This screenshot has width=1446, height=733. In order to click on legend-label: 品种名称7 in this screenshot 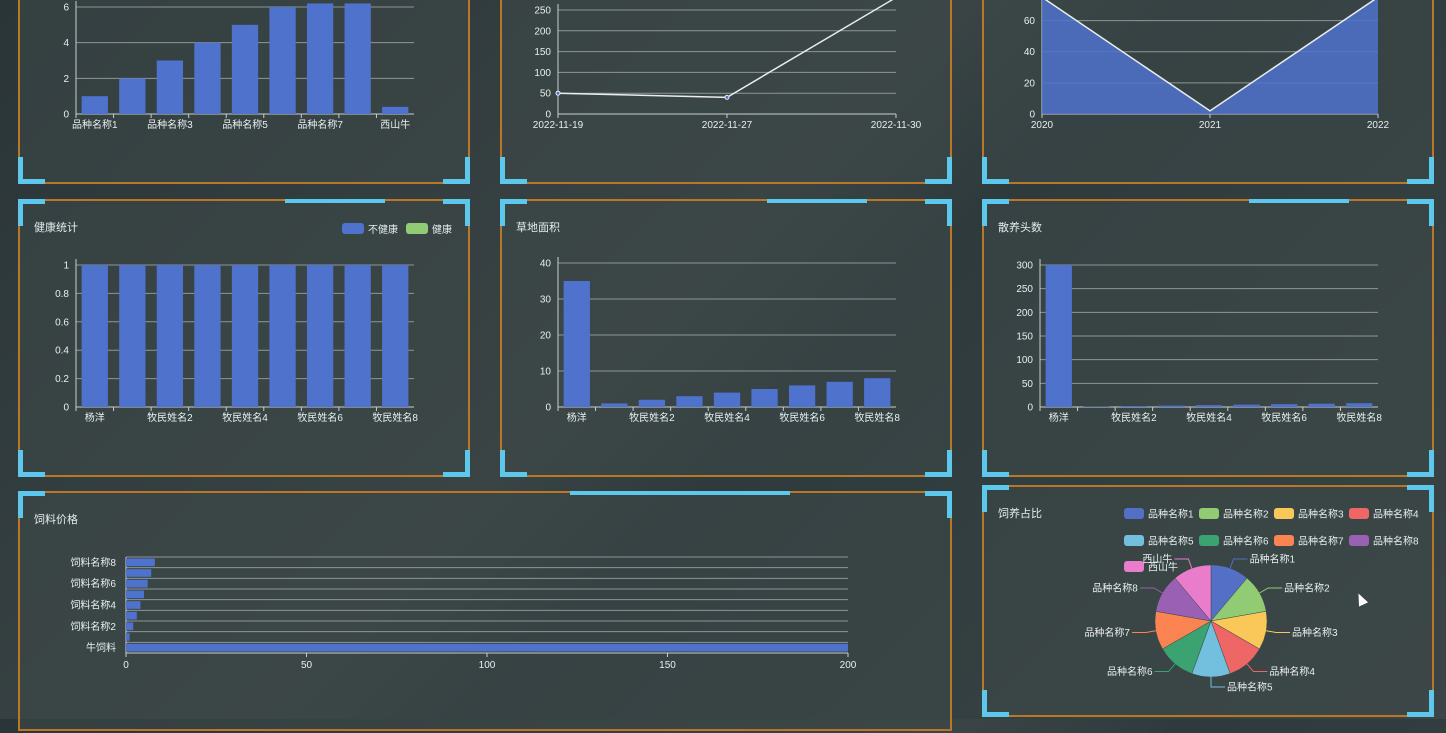, I will do `click(1321, 541)`.